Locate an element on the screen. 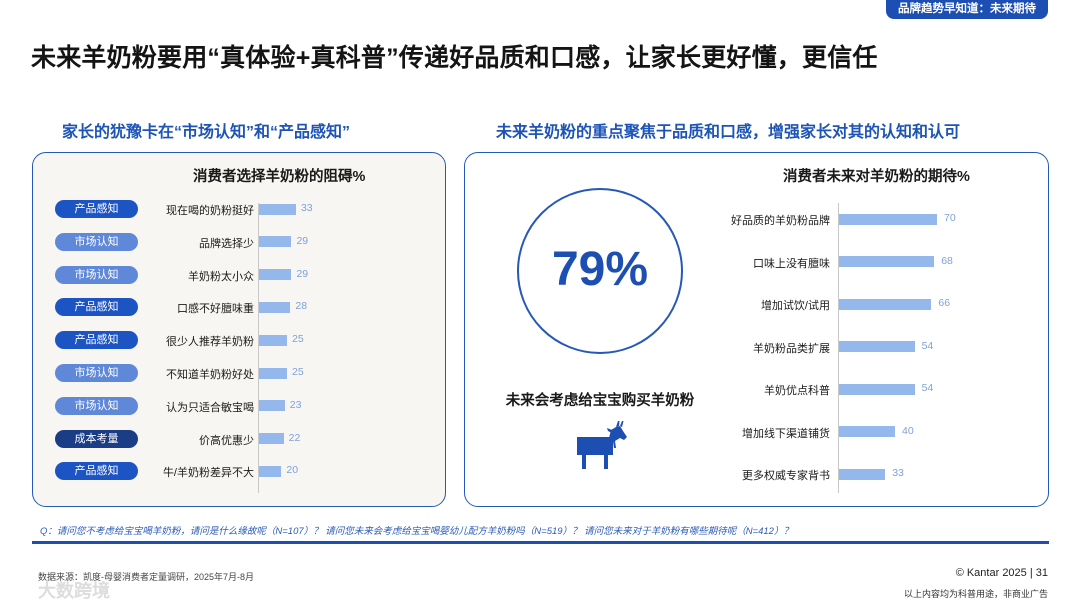  bar-label: 更多权威专家背书 is located at coordinates (786, 476).